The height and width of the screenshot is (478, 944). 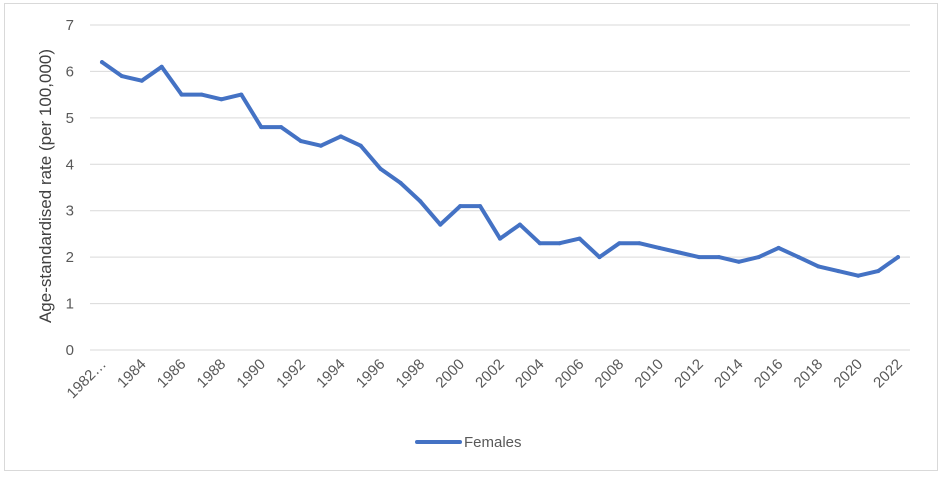 What do you see at coordinates (450, 374) in the screenshot?
I see `x-tick-label: 2000` at bounding box center [450, 374].